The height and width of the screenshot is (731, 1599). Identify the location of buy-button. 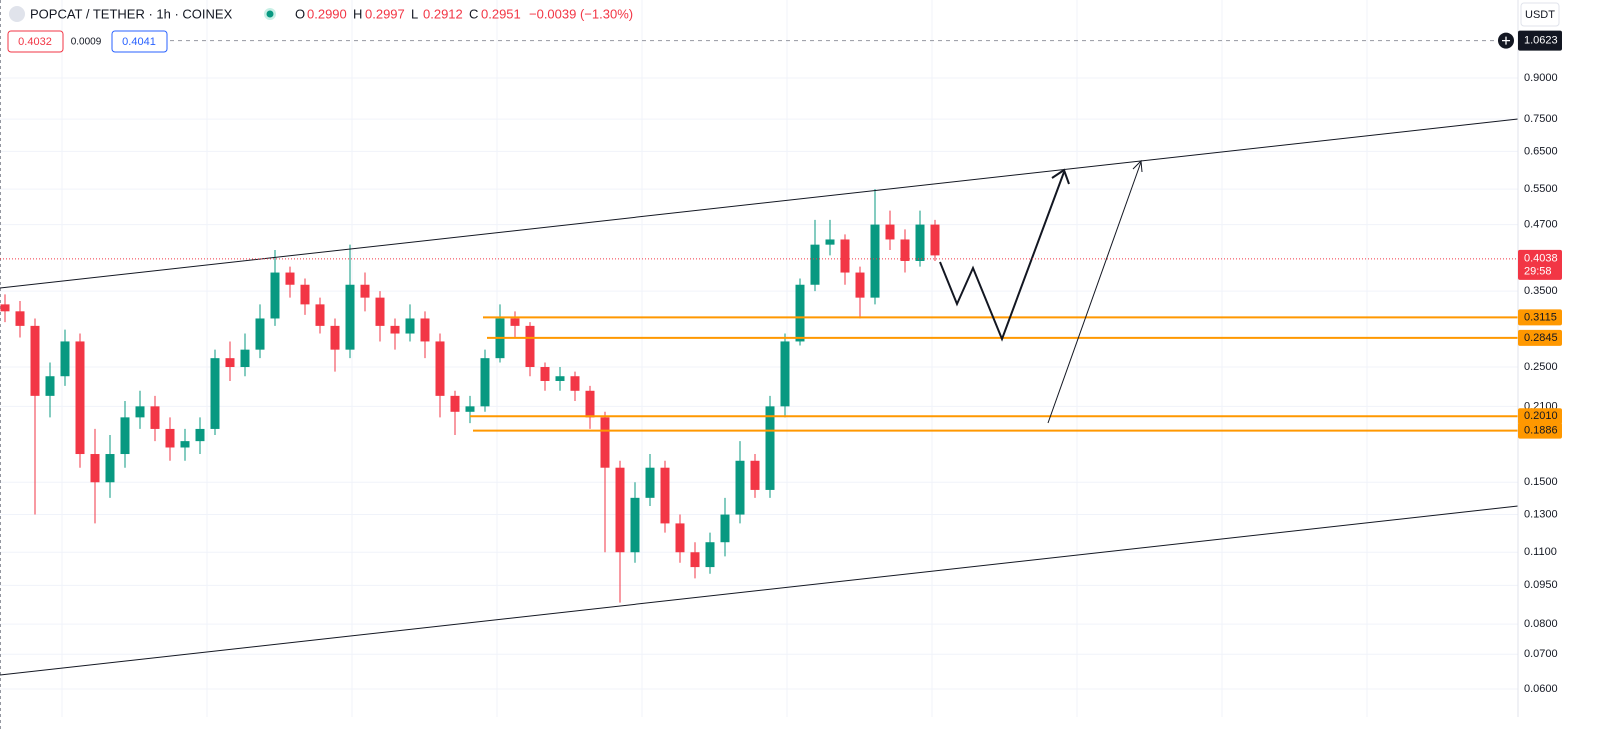
(139, 41).